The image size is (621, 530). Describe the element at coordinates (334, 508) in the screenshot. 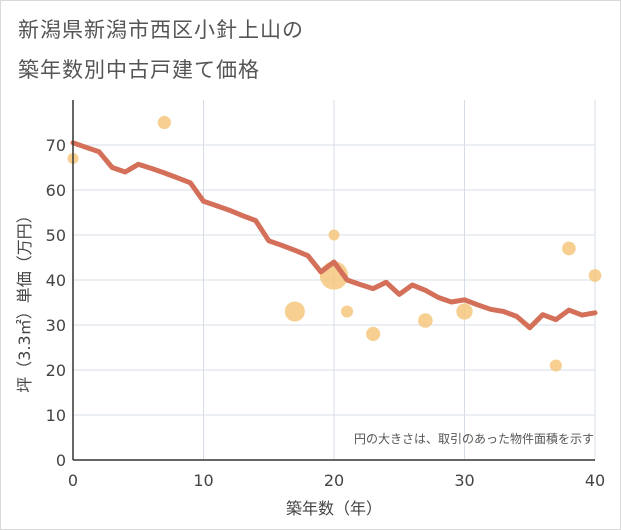

I see `x-axis-label: 築年数（年）` at that location.